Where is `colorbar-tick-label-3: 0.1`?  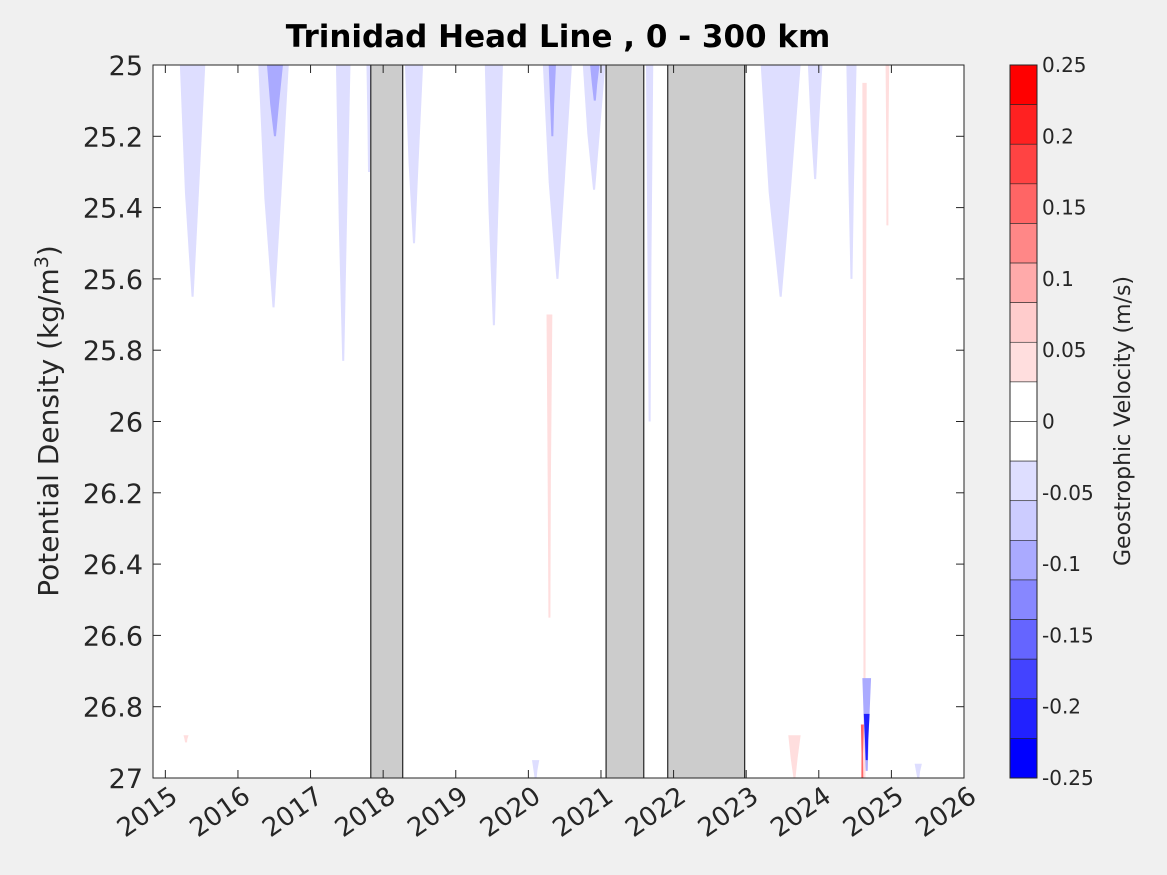
colorbar-tick-label-3: 0.1 is located at coordinates (1058, 279).